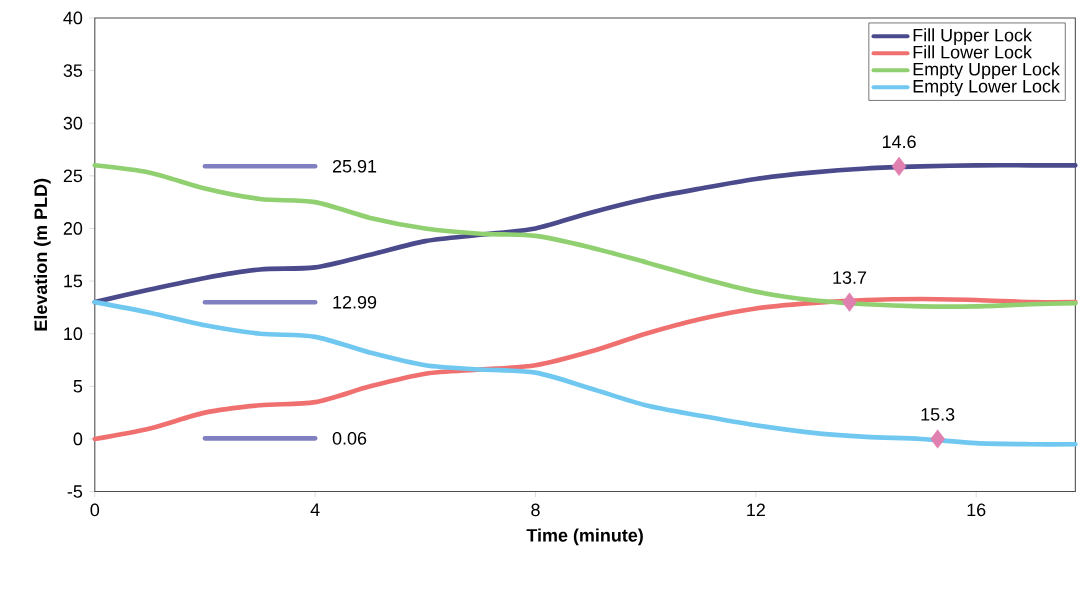 Image resolution: width=1078 pixels, height=589 pixels. What do you see at coordinates (73, 281) in the screenshot?
I see `y-tick-label: 15` at bounding box center [73, 281].